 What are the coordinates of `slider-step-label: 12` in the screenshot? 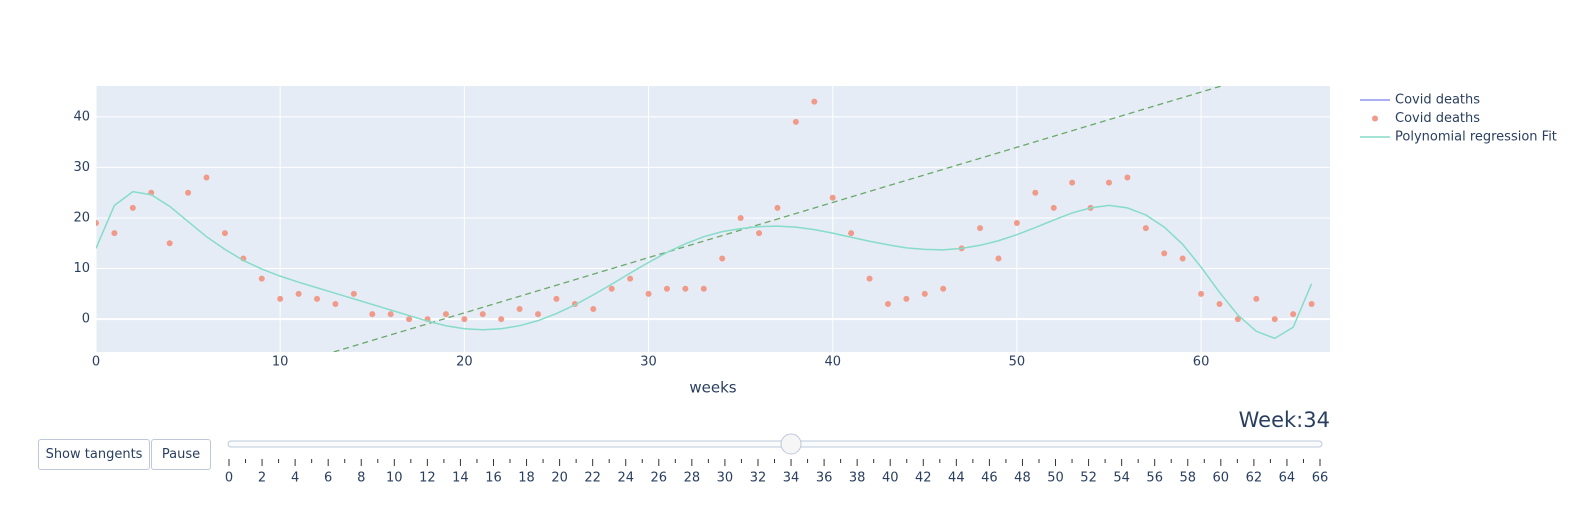 It's located at (427, 478).